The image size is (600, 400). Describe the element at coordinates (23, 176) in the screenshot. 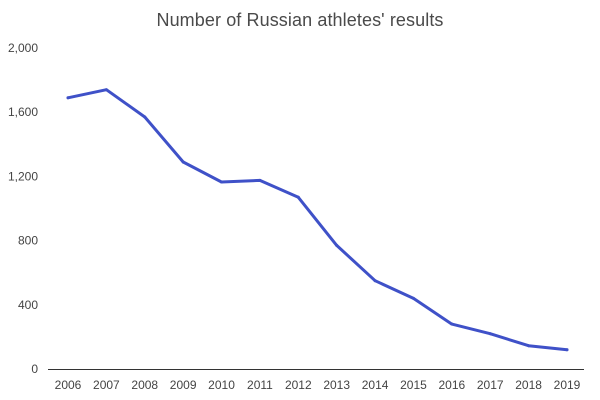

I see `y-tick-label: 1,200` at that location.